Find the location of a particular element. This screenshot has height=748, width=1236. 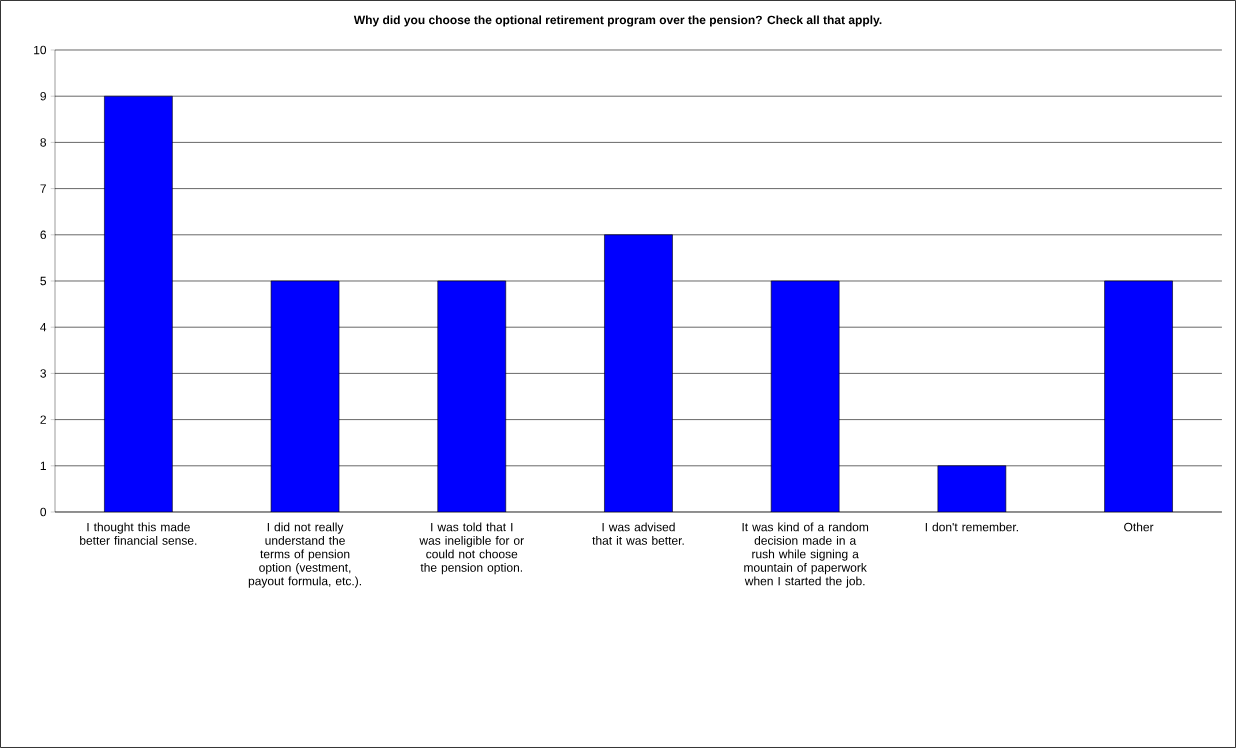

x-tick-label: I was advised that it was better. is located at coordinates (638, 533).